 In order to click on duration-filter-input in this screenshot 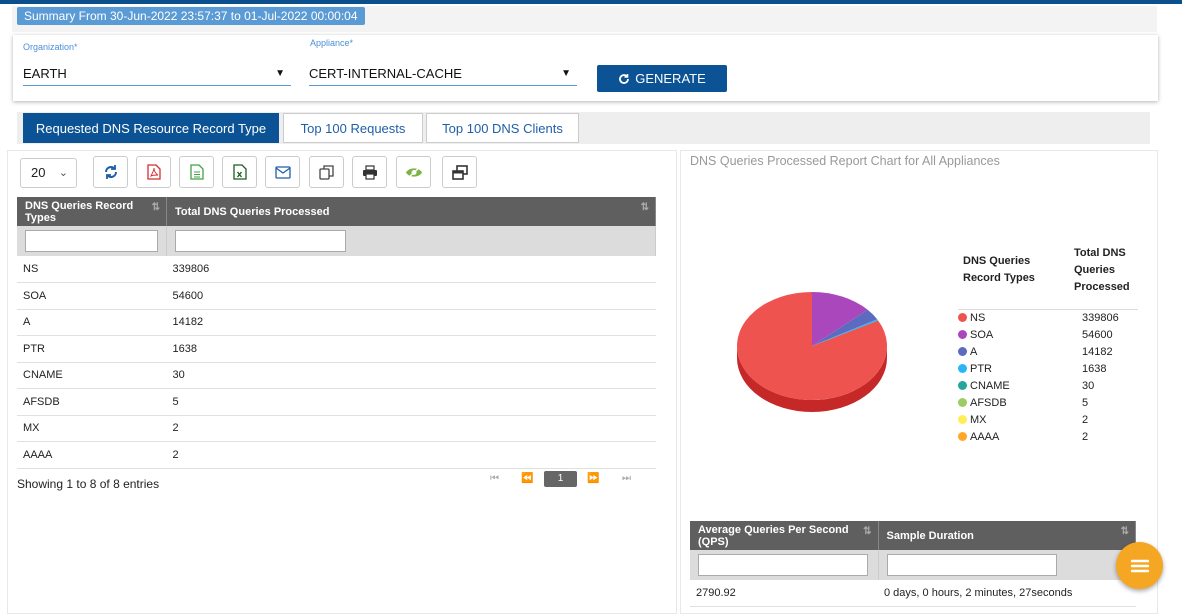, I will do `click(971, 565)`.